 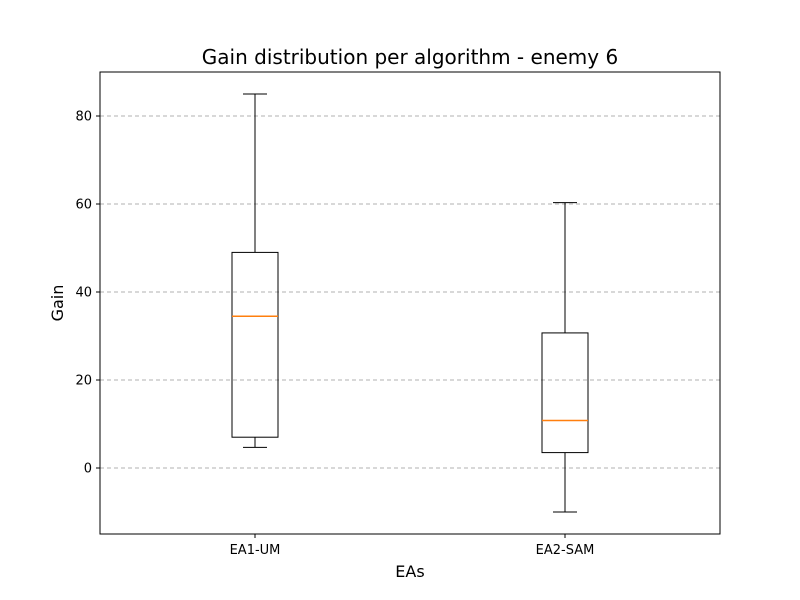 I want to click on y-tick-label-20: 20, so click(x=83, y=381).